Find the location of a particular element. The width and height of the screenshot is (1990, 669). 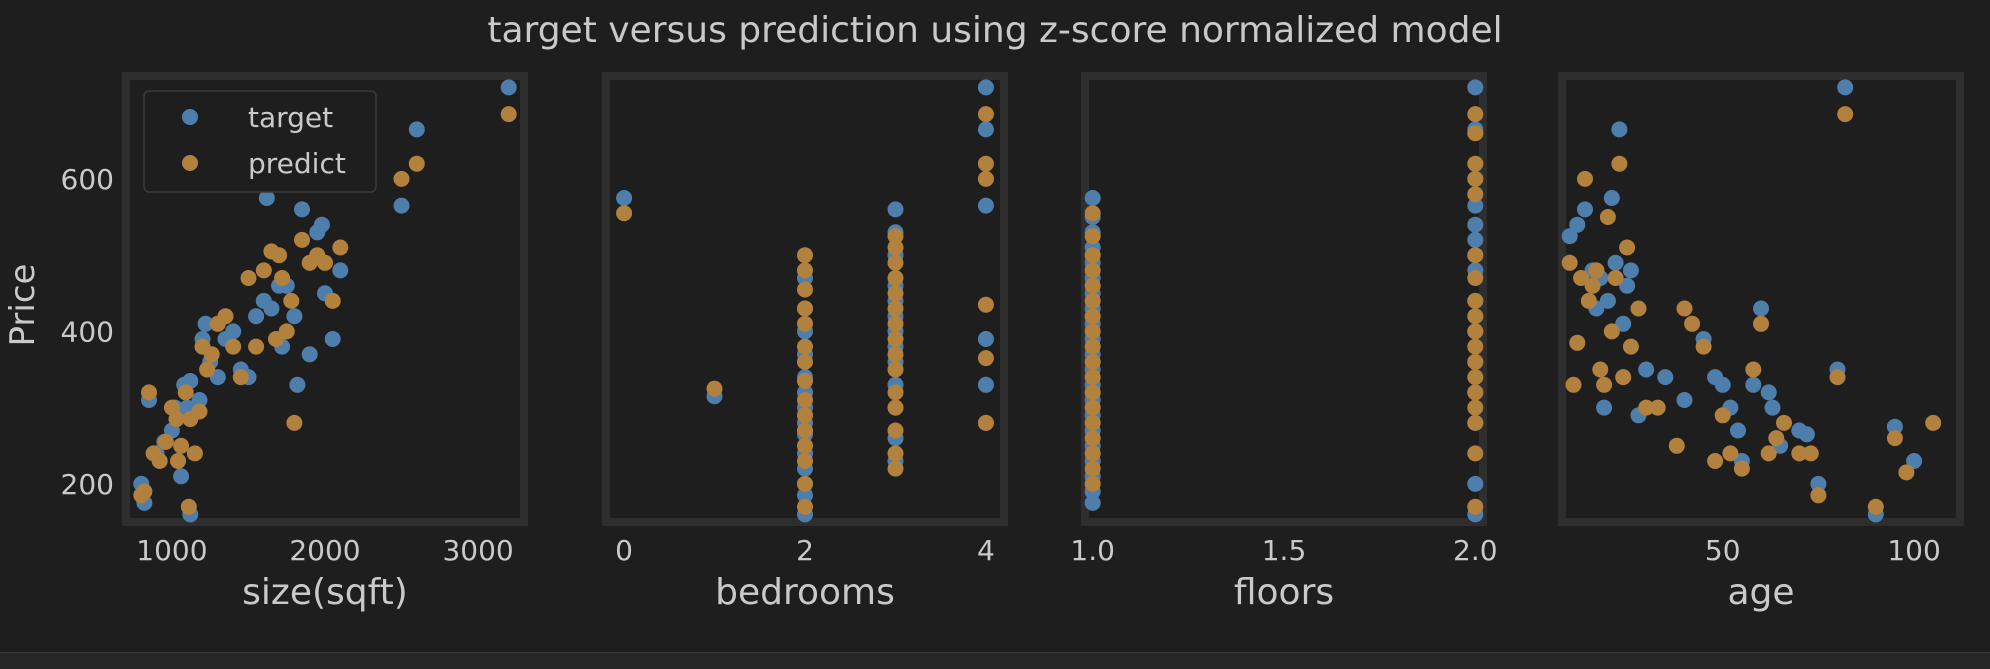

legend-label-predict: predict is located at coordinates (297, 163).